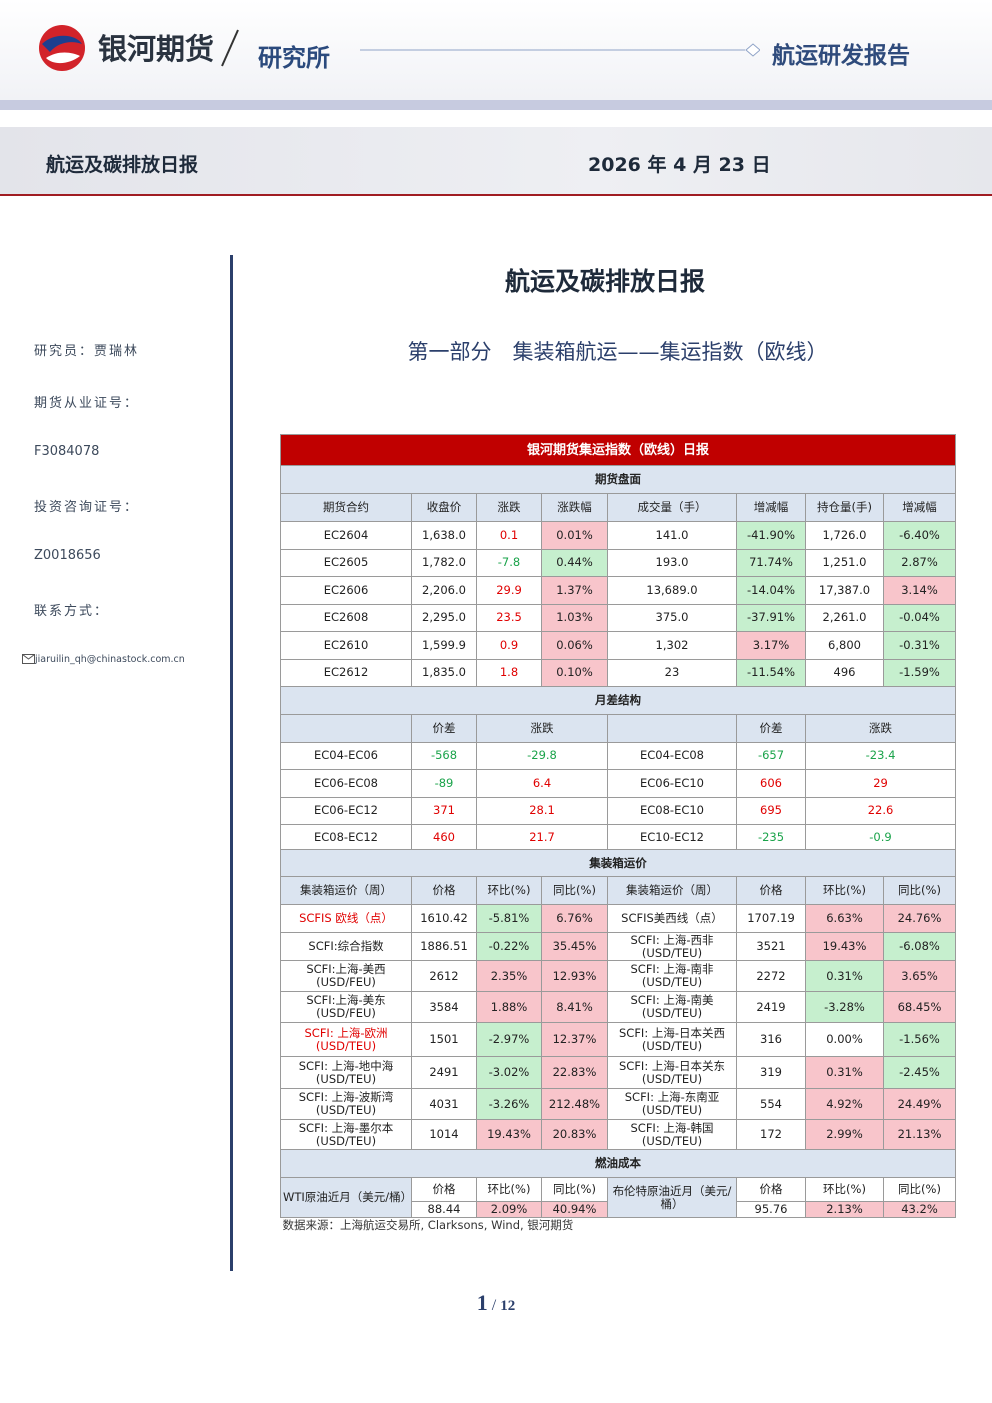 This screenshot has height=1403, width=992. I want to click on source-note: 数据来源：上海航运交易所, Clarksons, Wind, 银河期货, so click(428, 1224).